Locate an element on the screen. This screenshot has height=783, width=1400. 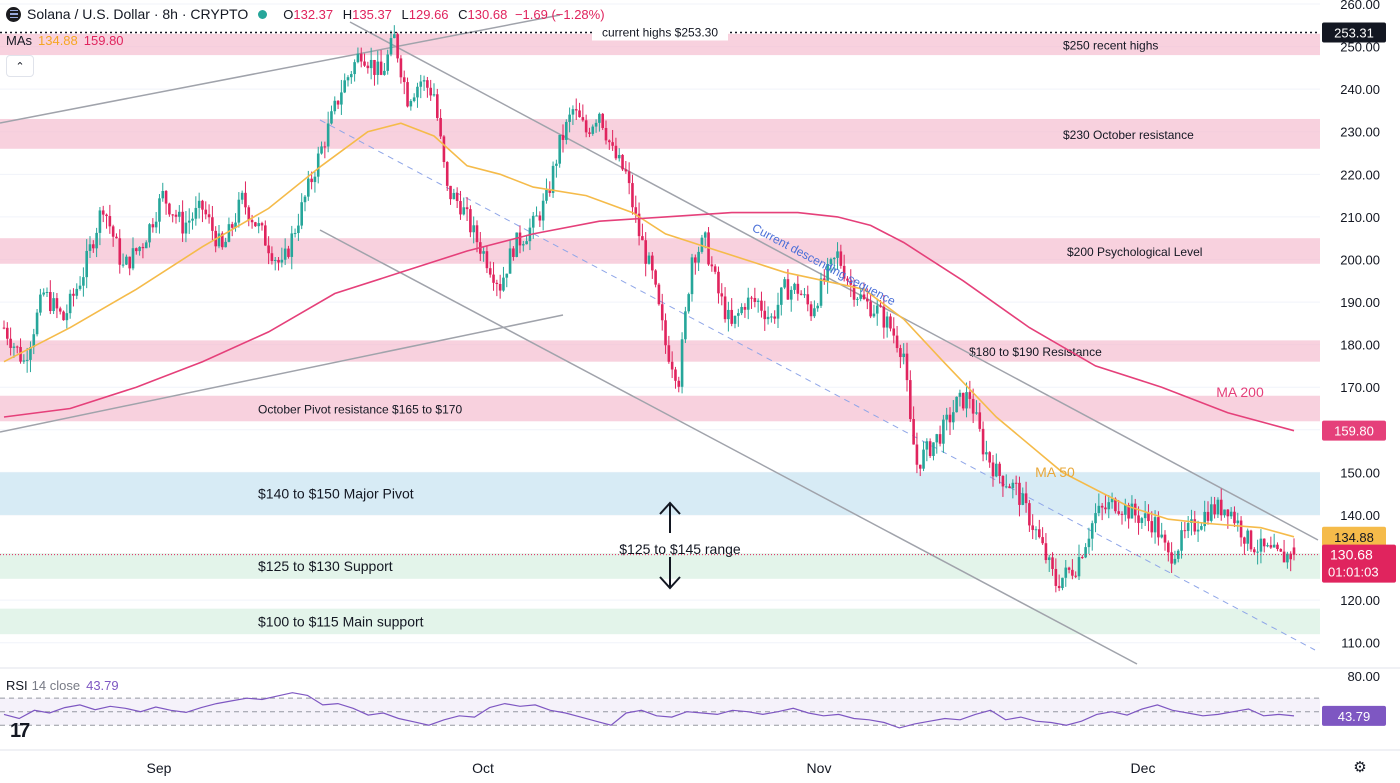
rsi-legend: RSI 14 close 43.79 is located at coordinates (62, 685).